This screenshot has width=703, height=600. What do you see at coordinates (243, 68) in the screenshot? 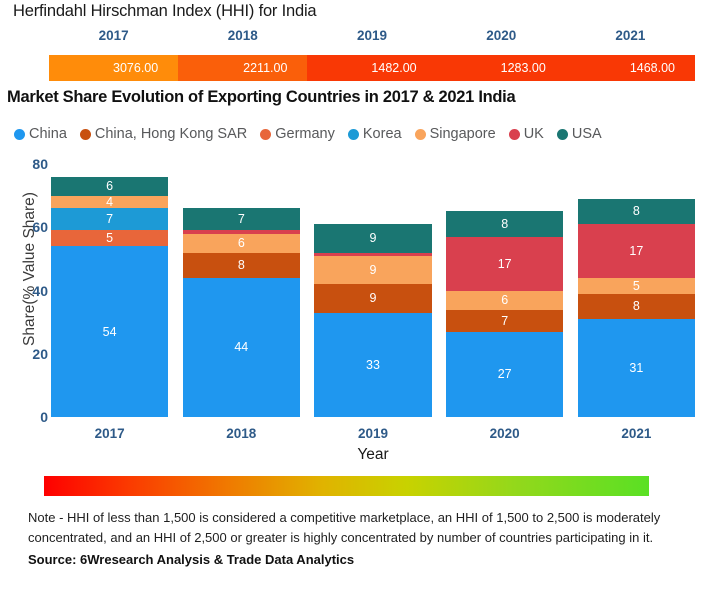
I see `hhi-value-segment: 2211.00` at bounding box center [243, 68].